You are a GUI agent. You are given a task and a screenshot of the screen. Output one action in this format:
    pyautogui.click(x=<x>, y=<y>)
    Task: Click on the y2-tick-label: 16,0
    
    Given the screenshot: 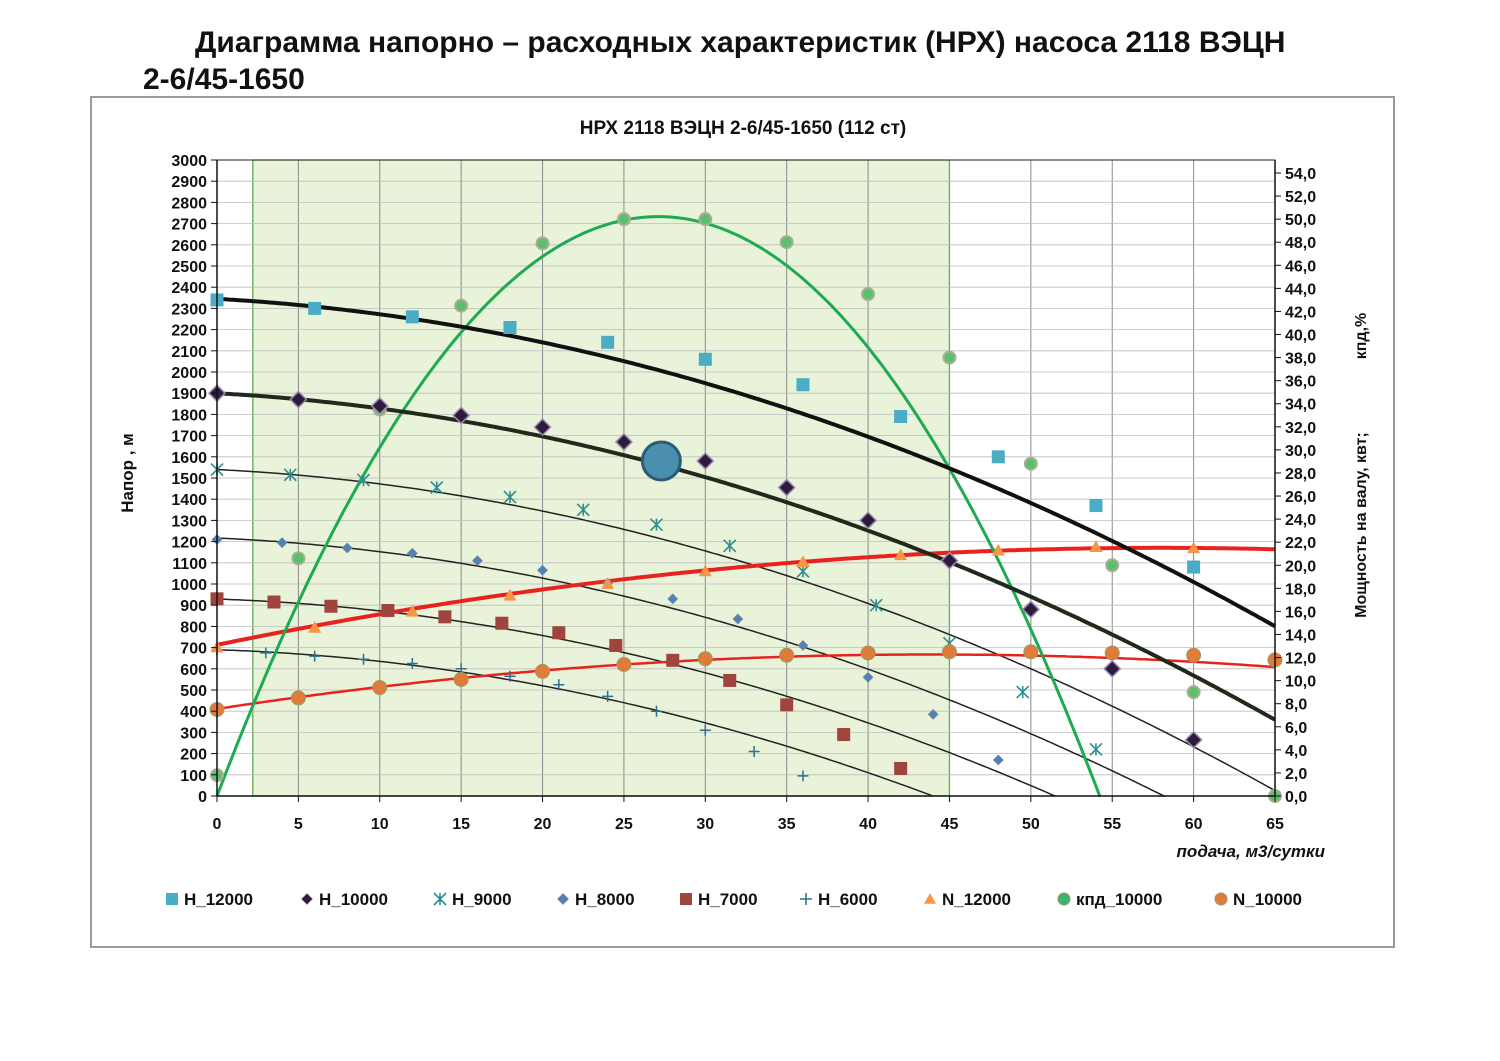 What is the action you would take?
    pyautogui.click(x=1300, y=612)
    